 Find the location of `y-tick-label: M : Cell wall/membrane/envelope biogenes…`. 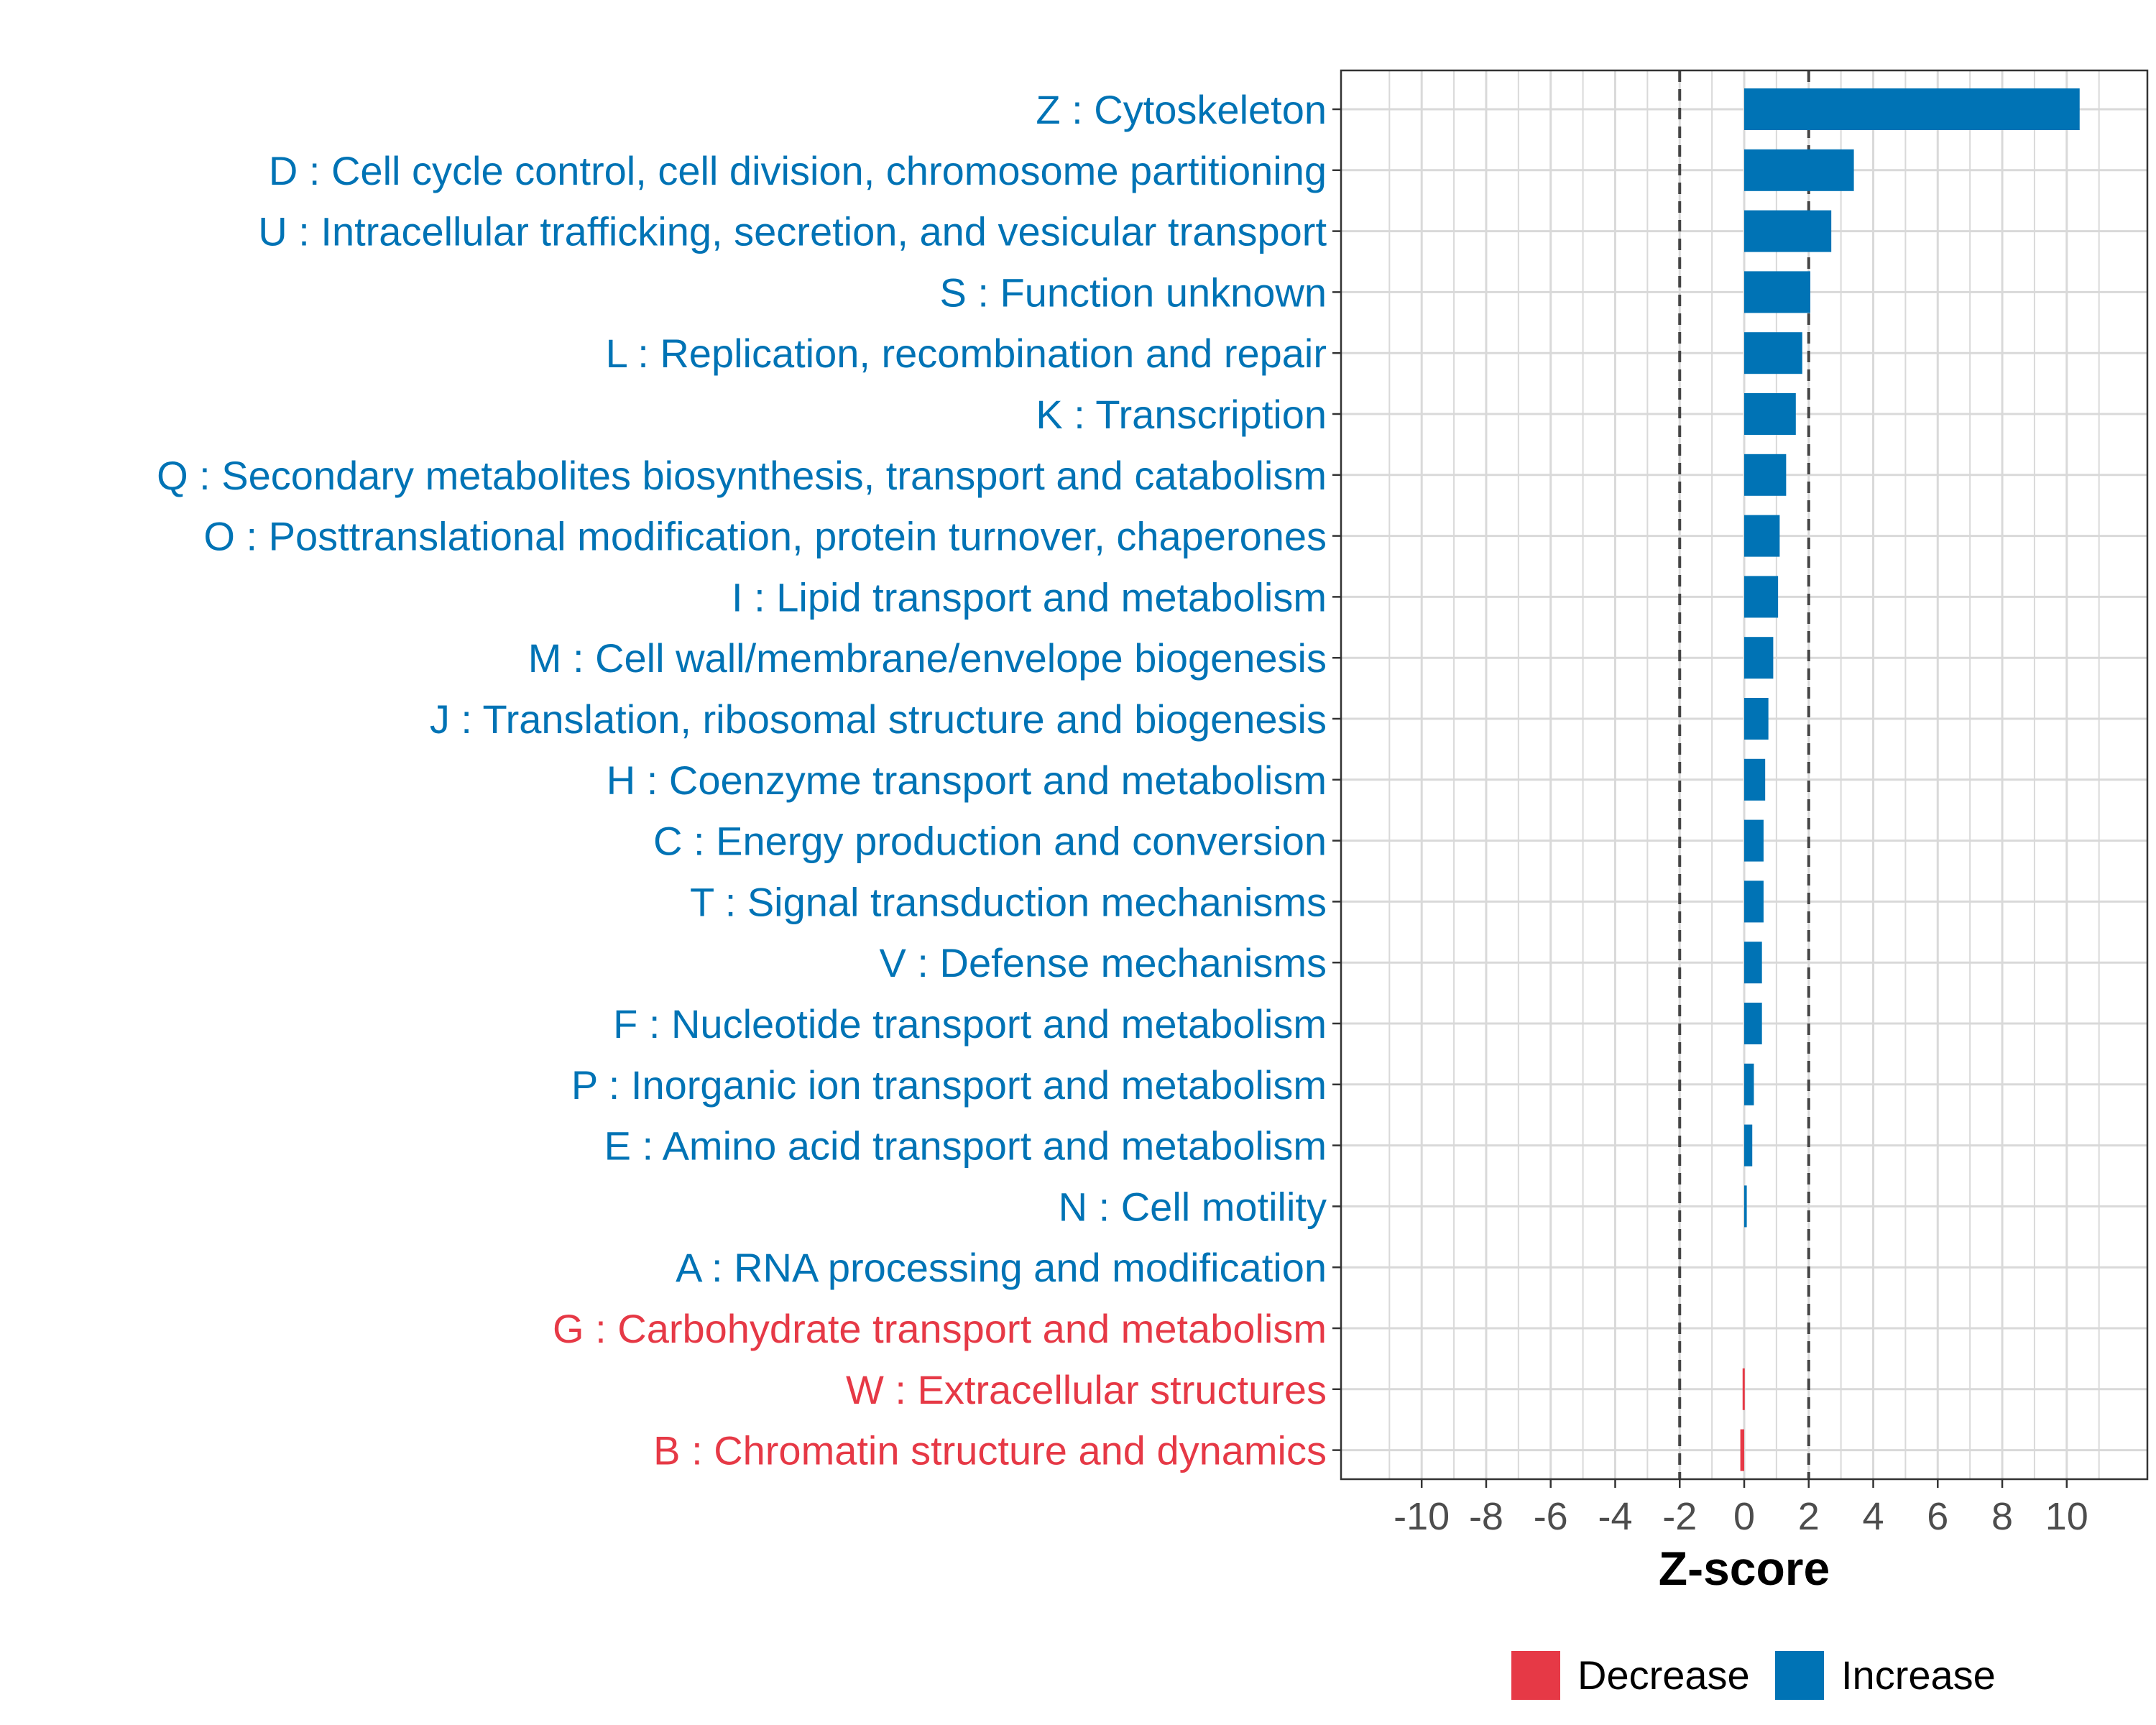

y-tick-label: M : Cell wall/membrane/envelope biogenes… is located at coordinates (927, 658).